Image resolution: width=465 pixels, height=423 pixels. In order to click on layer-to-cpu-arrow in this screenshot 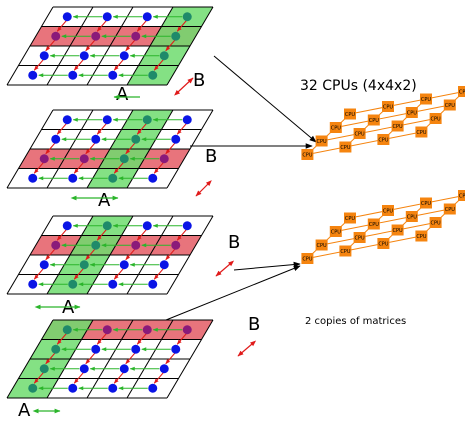, I will do `click(267, 266)`.